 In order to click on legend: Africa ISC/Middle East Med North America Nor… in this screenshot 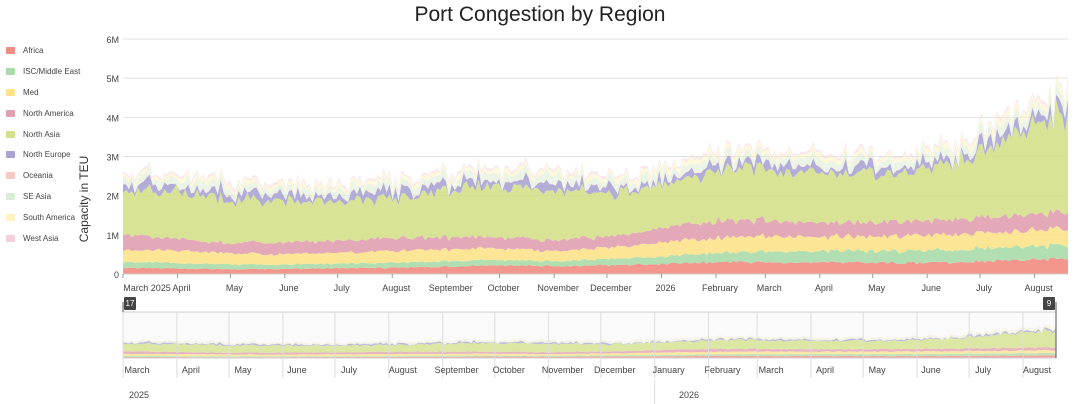, I will do `click(61, 144)`.